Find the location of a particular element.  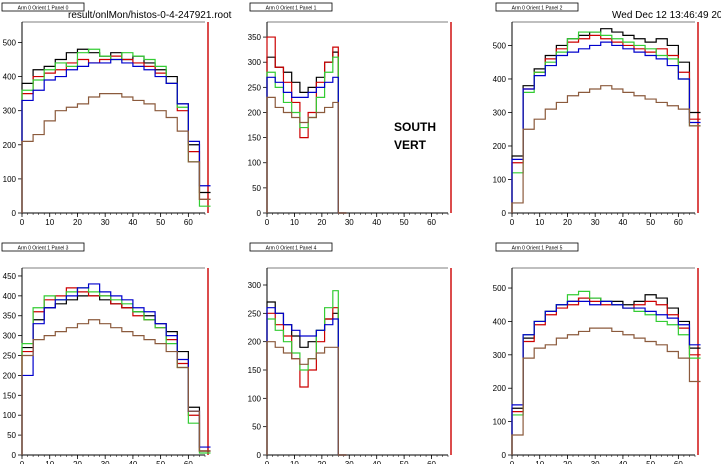

filename-label: result/onlMon/histos-0-4-247921.root is located at coordinates (150, 15).